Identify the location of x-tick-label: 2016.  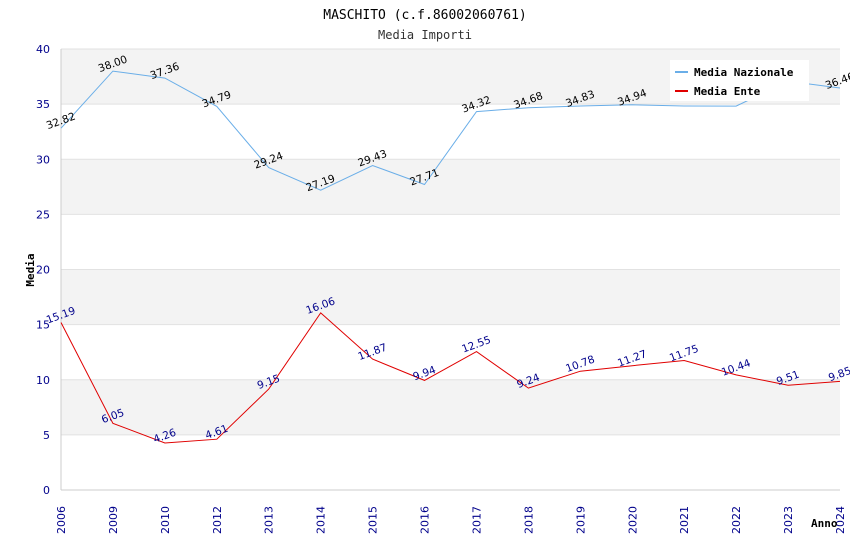
(425, 520).